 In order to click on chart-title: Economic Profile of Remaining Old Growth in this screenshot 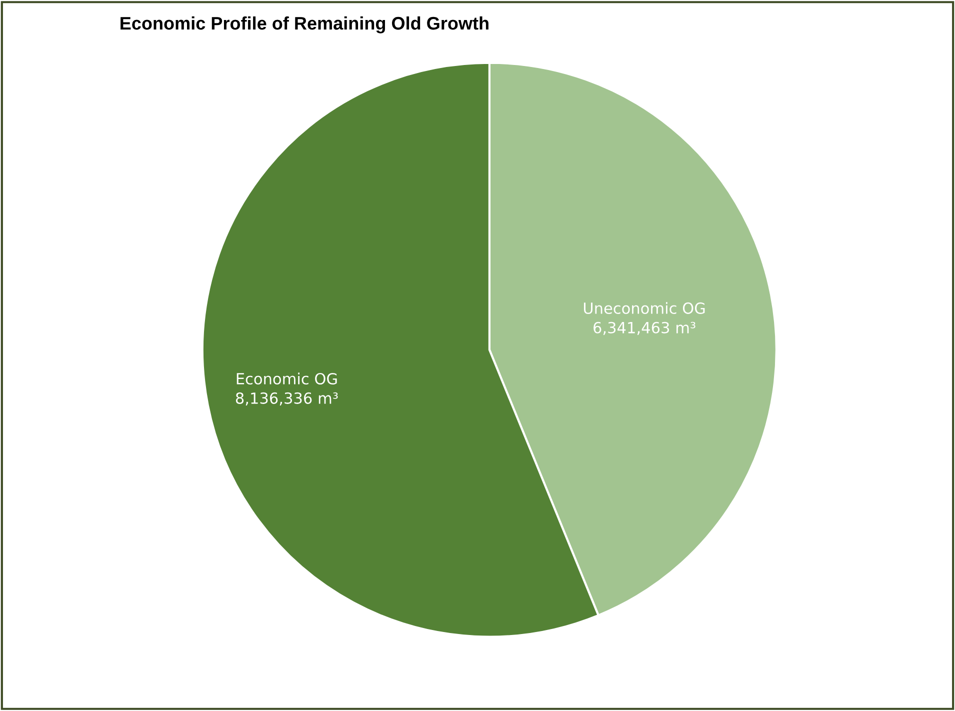, I will do `click(304, 25)`.